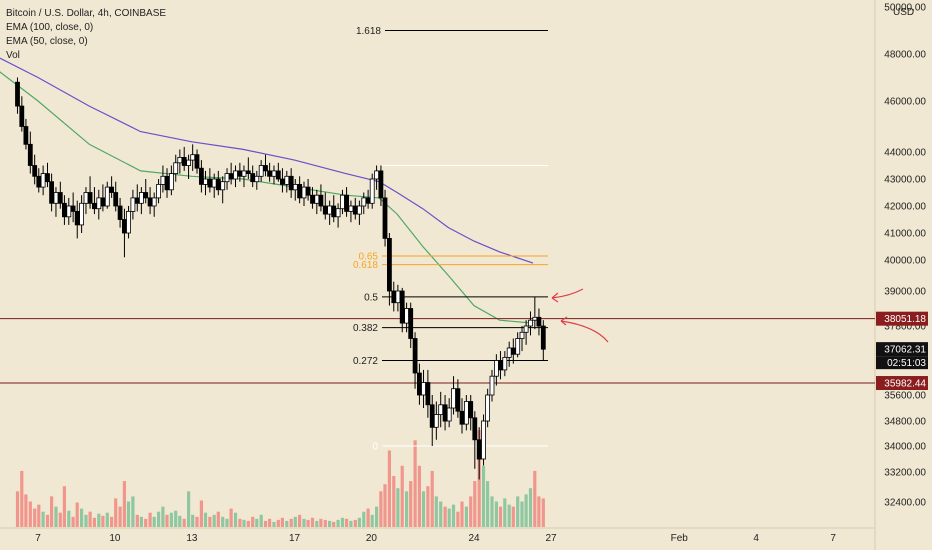  What do you see at coordinates (905, 327) in the screenshot?
I see `price-tick-label: 37800.00` at bounding box center [905, 327].